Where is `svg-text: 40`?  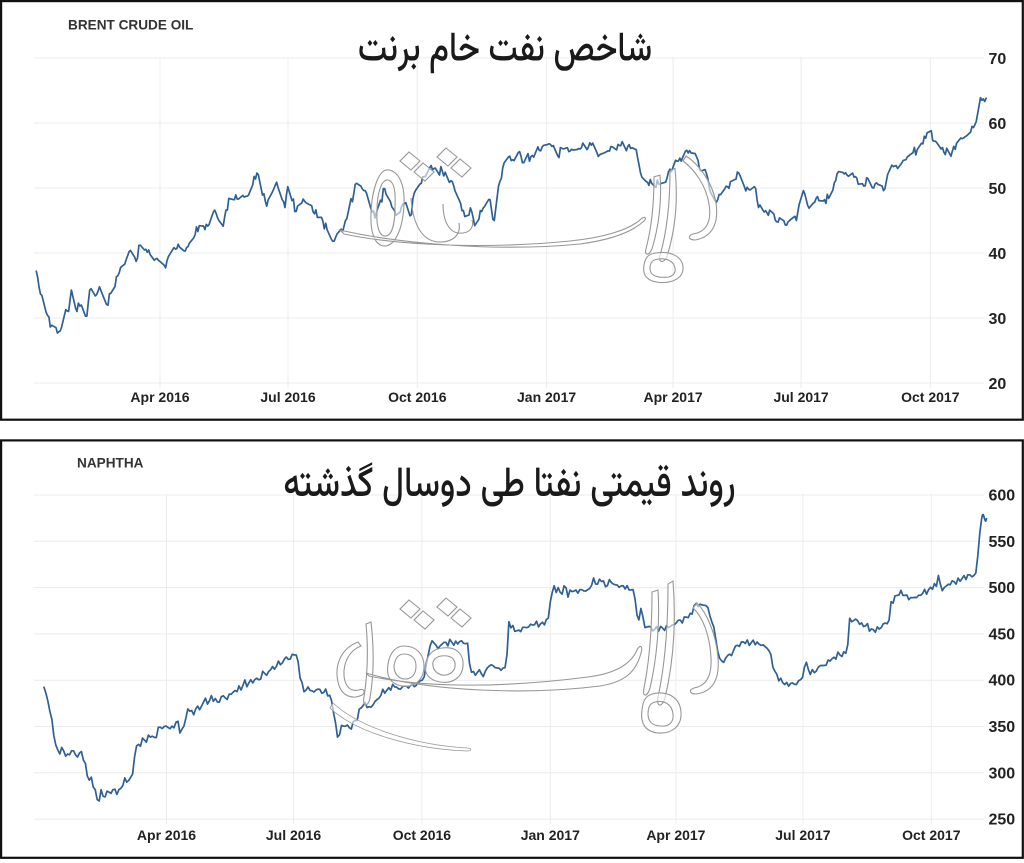 svg-text: 40 is located at coordinates (998, 254).